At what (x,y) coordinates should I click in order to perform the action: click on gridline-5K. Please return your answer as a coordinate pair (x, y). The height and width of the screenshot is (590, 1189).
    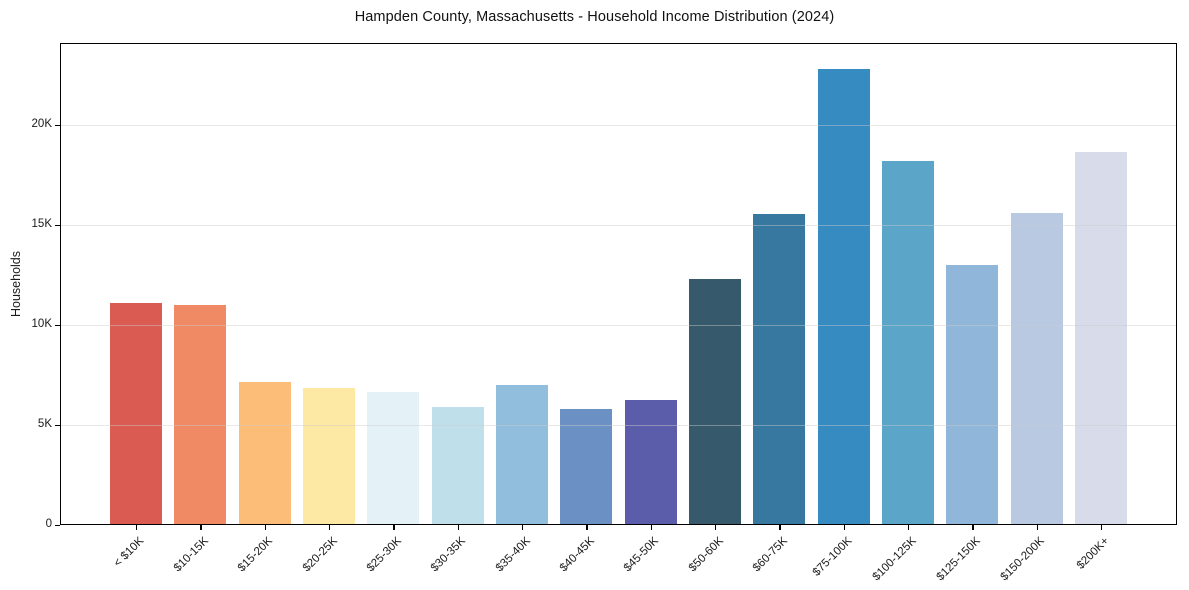
    Looking at the image, I should click on (618, 425).